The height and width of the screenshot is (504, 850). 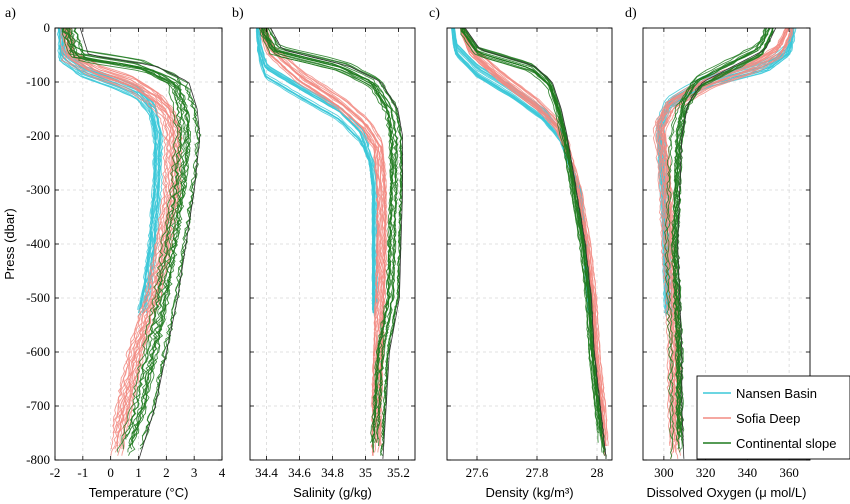 What do you see at coordinates (9, 244) in the screenshot?
I see `y-axis-label: Press (dbar)` at bounding box center [9, 244].